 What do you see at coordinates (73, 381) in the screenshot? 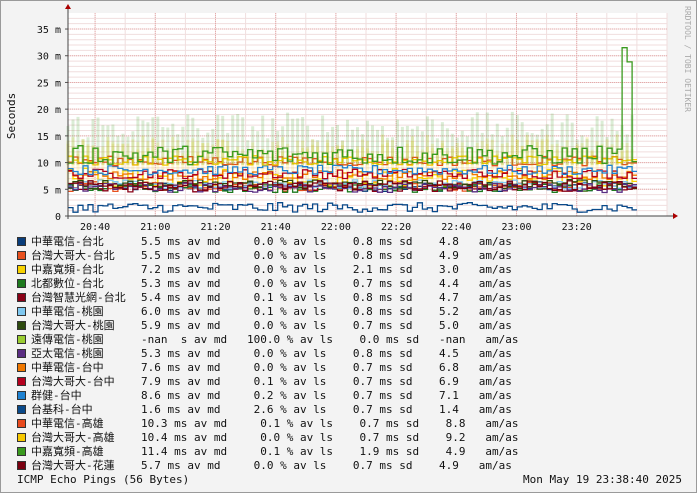
I see `legend-series-name: 台灣大哥大-台中` at bounding box center [73, 381].